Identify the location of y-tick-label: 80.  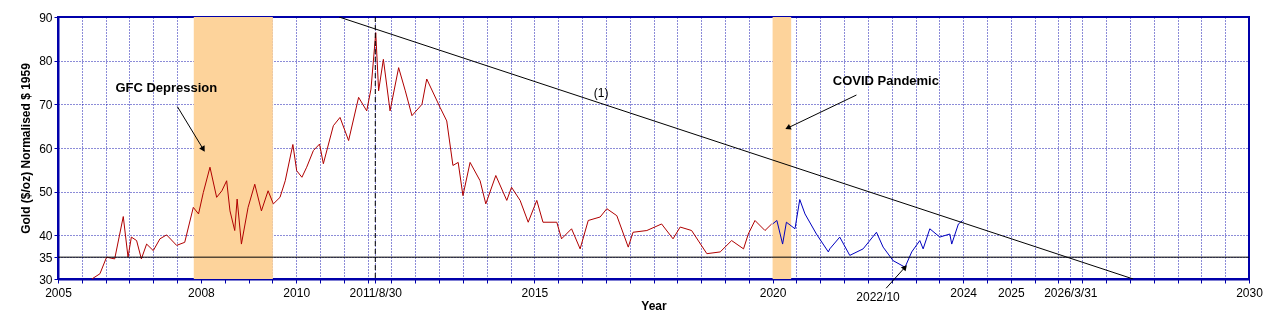
(46, 61).